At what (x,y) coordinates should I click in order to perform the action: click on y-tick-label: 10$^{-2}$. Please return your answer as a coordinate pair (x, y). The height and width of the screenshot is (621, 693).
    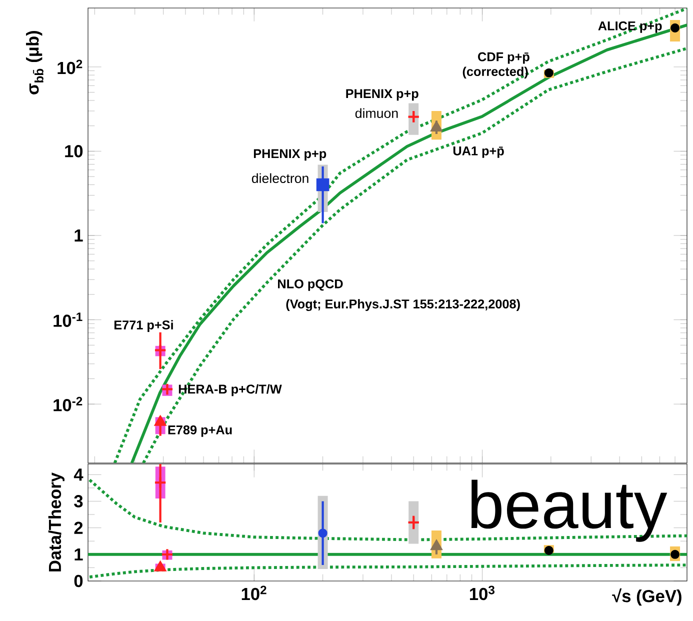
    Looking at the image, I should click on (68, 404).